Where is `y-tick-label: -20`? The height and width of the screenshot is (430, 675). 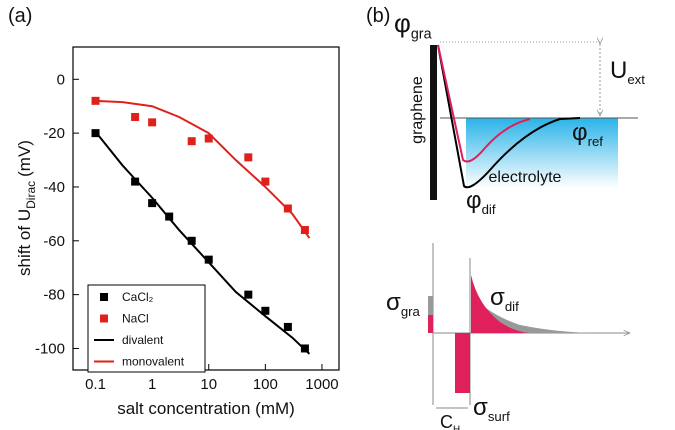 y-tick-label: -20 is located at coordinates (54, 133).